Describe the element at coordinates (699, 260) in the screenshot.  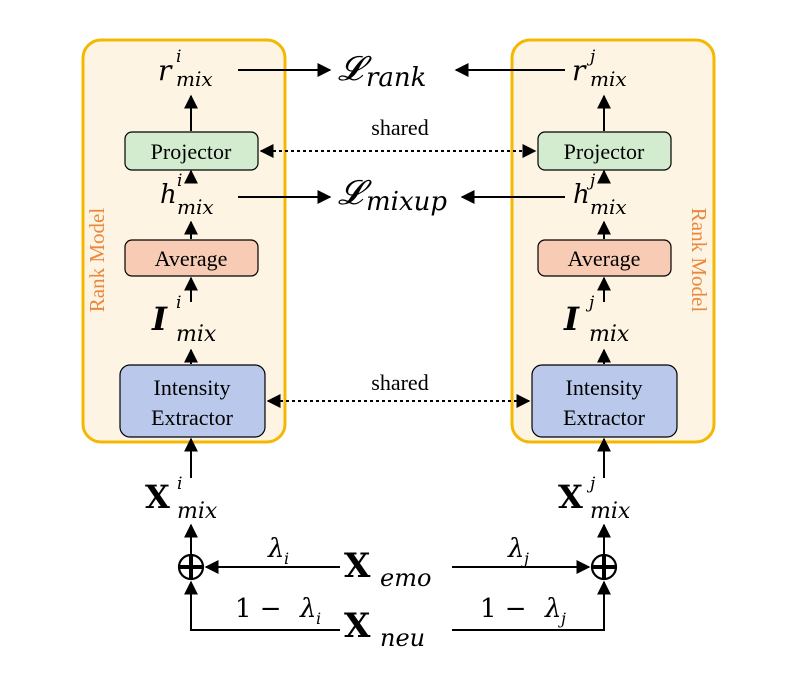
I see `right-rank-model-label: Rank Model` at that location.